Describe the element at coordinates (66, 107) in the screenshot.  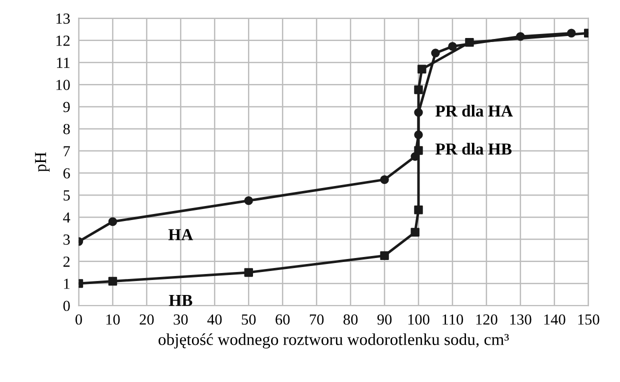
I see `y-tick-label: 9` at that location.